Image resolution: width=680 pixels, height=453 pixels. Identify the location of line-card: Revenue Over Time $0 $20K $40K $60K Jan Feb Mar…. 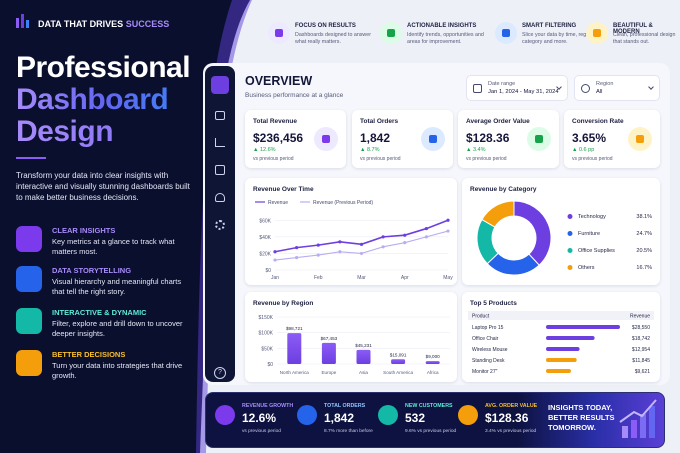
(351, 231).